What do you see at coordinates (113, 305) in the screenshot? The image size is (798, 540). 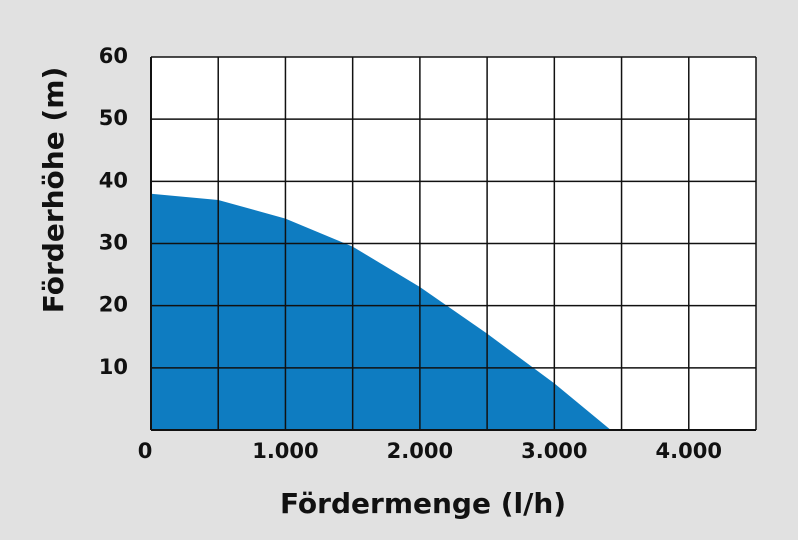 I see `y-tick-label: 20` at bounding box center [113, 305].